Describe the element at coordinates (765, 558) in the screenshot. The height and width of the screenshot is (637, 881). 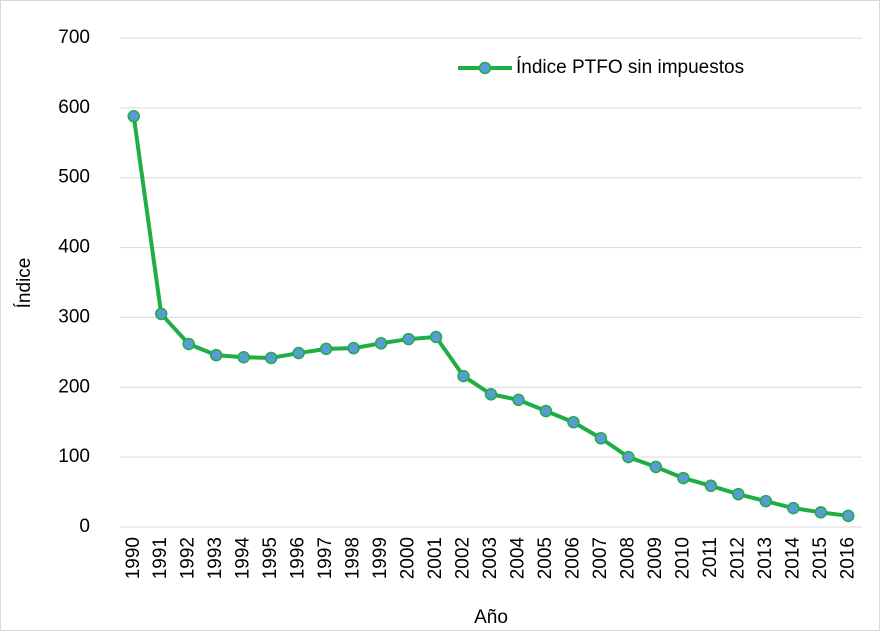
I see `x-tick-label: 2013` at that location.